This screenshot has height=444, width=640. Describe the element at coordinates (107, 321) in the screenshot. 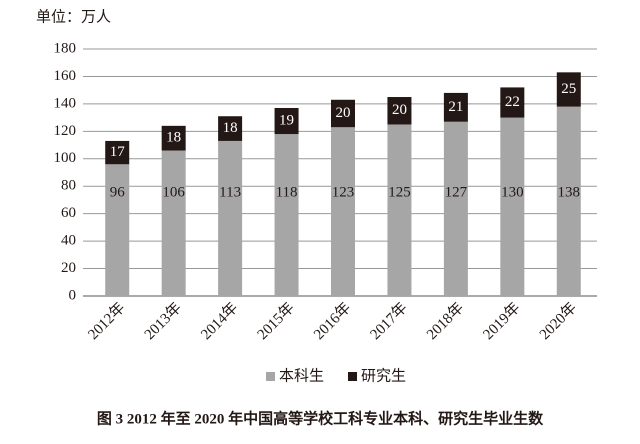

I see `x-tick-label: 2012年` at that location.